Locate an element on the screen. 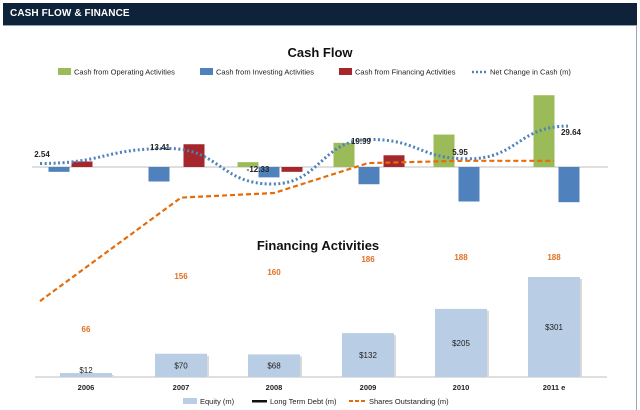 The height and width of the screenshot is (410, 640). bar-shadow-2008 is located at coordinates (301, 366).